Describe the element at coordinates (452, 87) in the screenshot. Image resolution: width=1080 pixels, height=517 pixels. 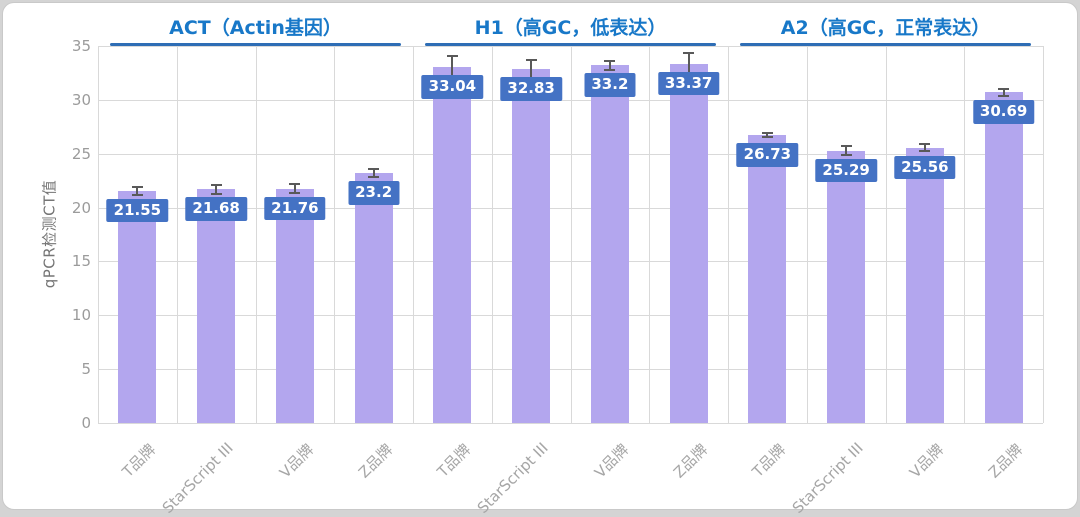
I see `bar-value-label: 33.04` at that location.